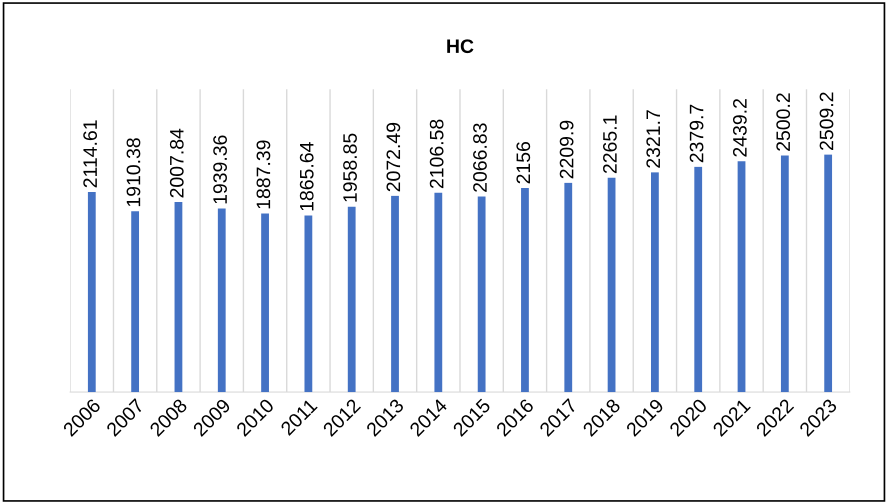  What do you see at coordinates (220, 169) in the screenshot?
I see `data-label: 1939.36` at bounding box center [220, 169].